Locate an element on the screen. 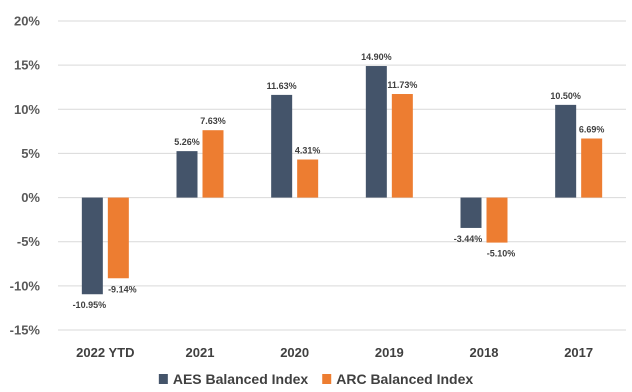  aes-data-label: 14.90% is located at coordinates (376, 57).